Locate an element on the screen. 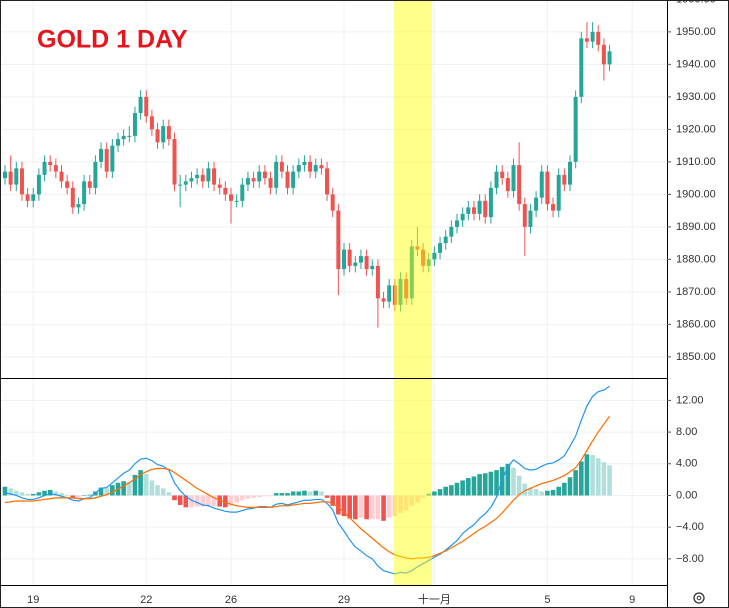 Image resolution: width=729 pixels, height=608 pixels. x-tick-label: 22 is located at coordinates (146, 600).